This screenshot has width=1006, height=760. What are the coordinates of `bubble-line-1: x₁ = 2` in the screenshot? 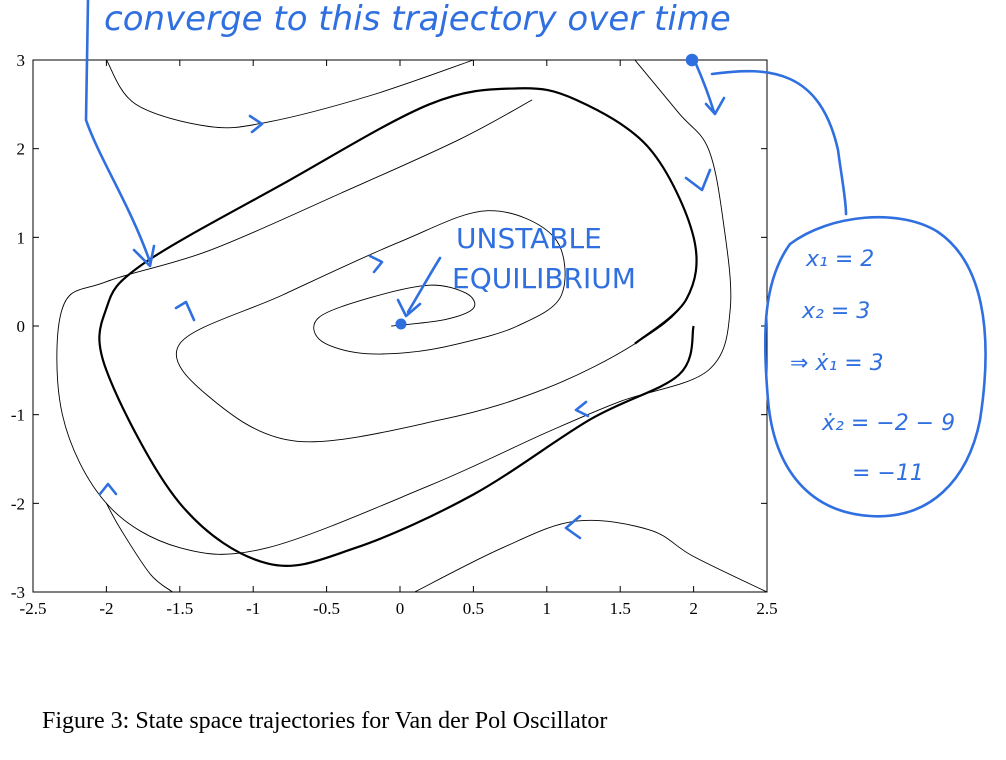 It's located at (839, 259).